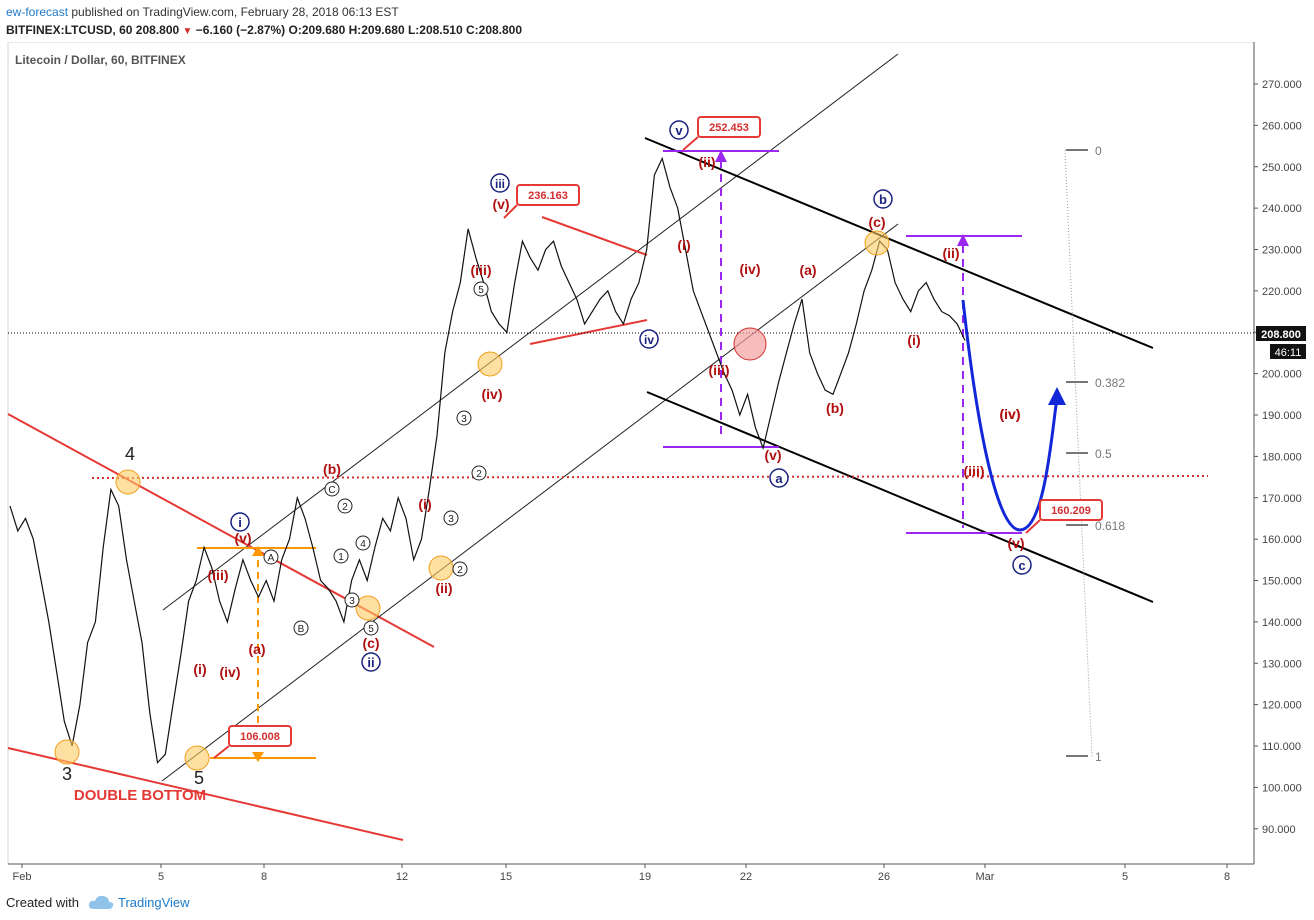 Image resolution: width=1314 pixels, height=920 pixels. What do you see at coordinates (884, 877) in the screenshot?
I see `time-tick-label: 26` at bounding box center [884, 877].